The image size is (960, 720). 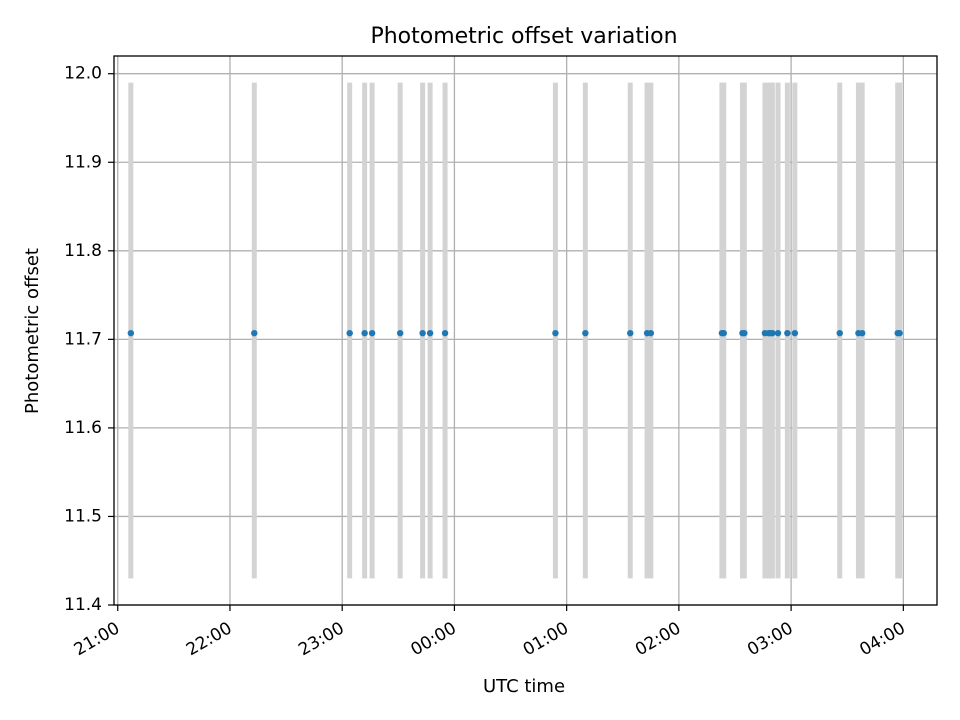 What do you see at coordinates (83, 339) in the screenshot?
I see `y-tick-label: 11.7` at bounding box center [83, 339].